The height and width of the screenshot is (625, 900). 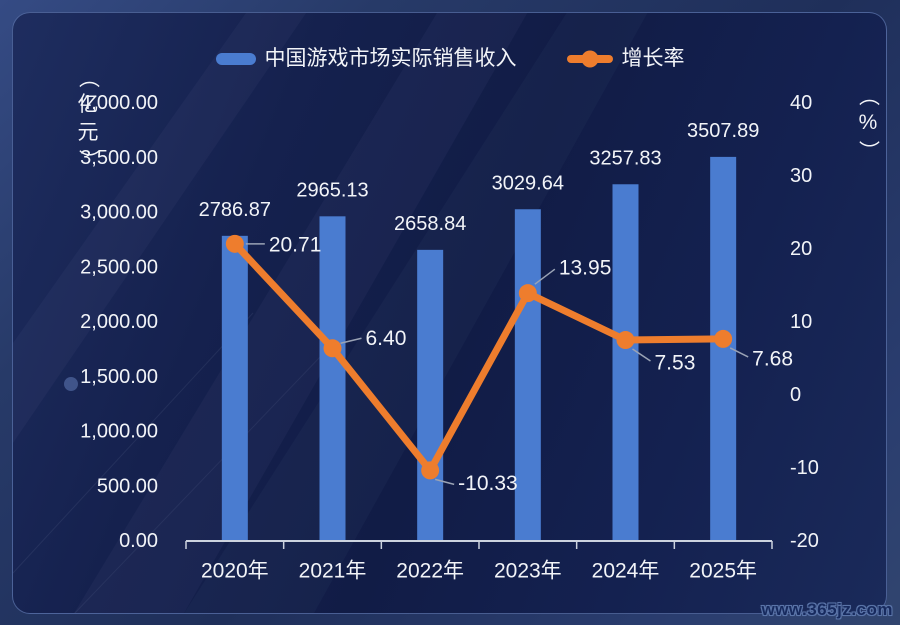 I want to click on growth-point-2025年, so click(x=723, y=338).